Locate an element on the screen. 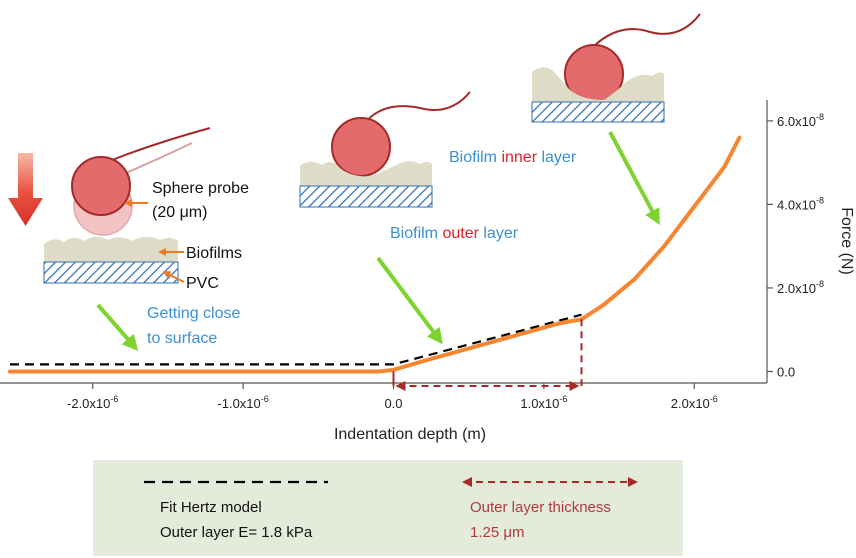  legend-thickness-line2: 1.25 μm is located at coordinates (497, 532).